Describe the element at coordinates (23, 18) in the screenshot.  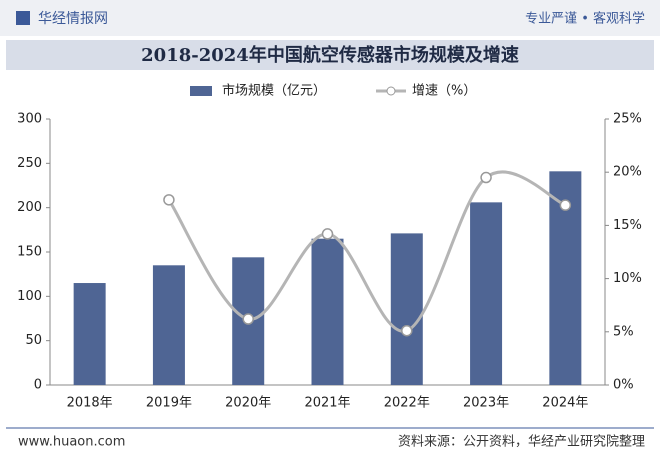
I see `logo` at that location.